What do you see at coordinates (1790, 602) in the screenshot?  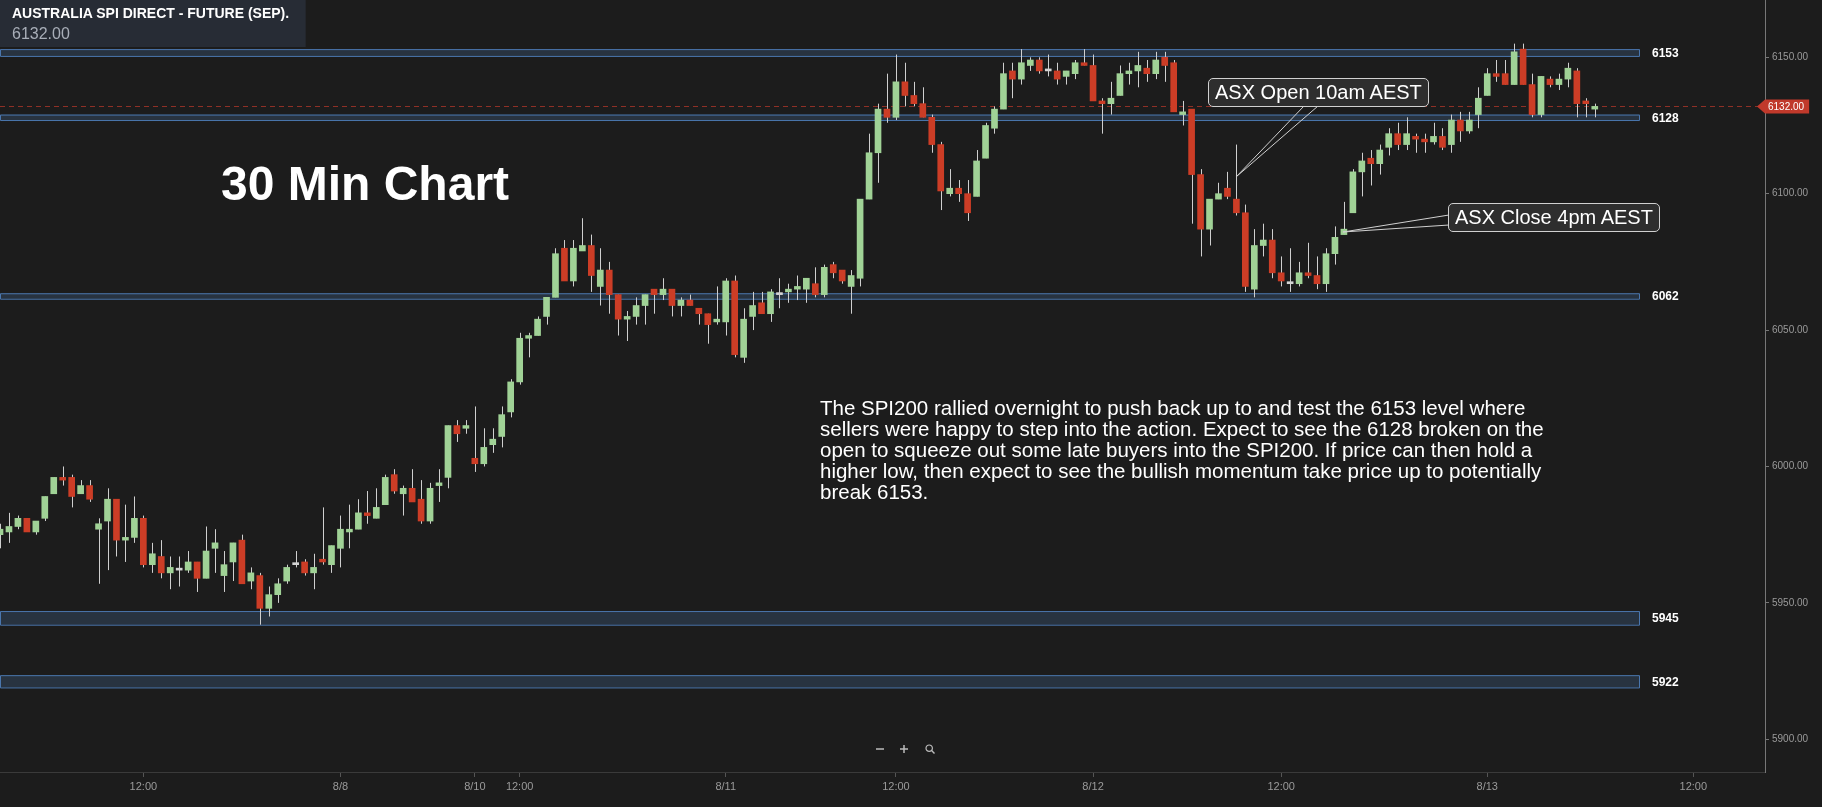 I see `y-tick-label: 5950.00` at bounding box center [1790, 602].